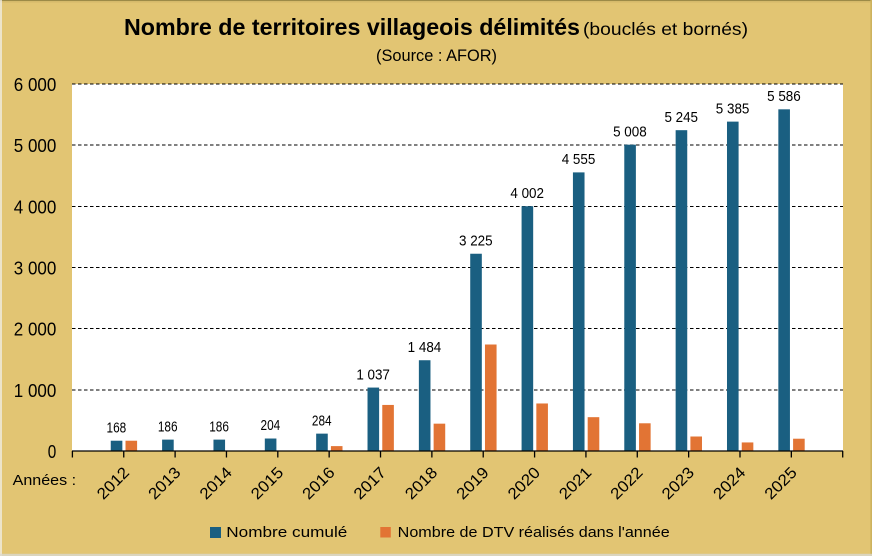  What do you see at coordinates (35, 207) in the screenshot?
I see `svg-text: 4 000` at bounding box center [35, 207].